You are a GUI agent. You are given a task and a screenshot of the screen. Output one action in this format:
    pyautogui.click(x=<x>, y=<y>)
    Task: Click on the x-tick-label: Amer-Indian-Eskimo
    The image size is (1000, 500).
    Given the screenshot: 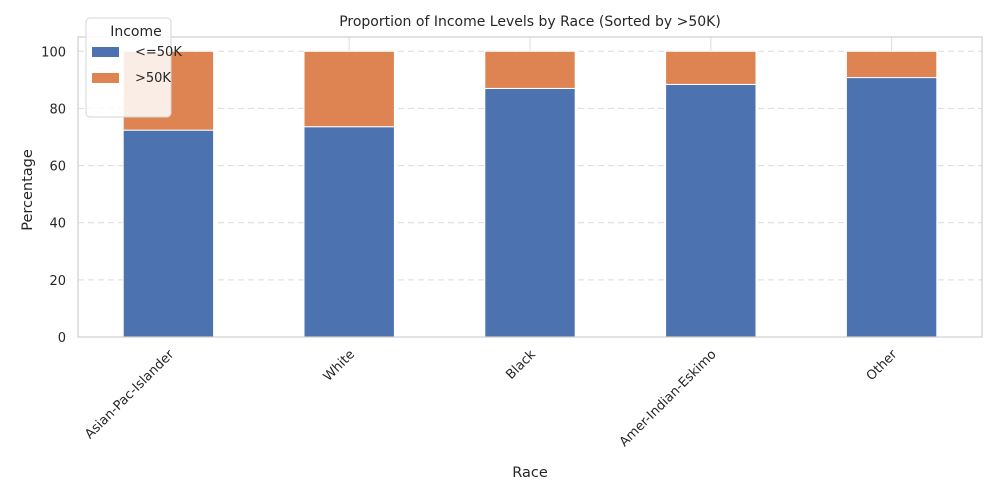 What is the action you would take?
    pyautogui.click(x=668, y=398)
    